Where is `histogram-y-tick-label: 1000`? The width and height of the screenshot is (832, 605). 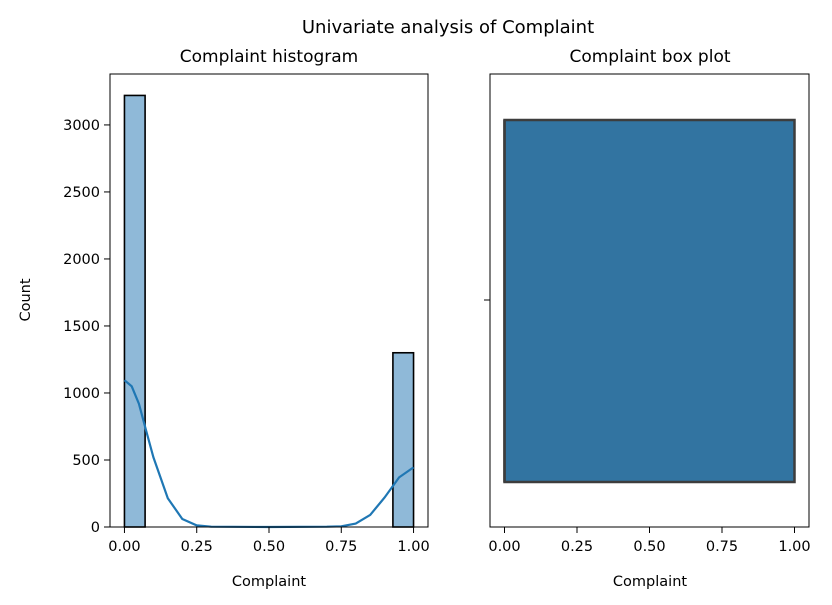
histogram-y-tick-label: 1000 is located at coordinates (81, 394).